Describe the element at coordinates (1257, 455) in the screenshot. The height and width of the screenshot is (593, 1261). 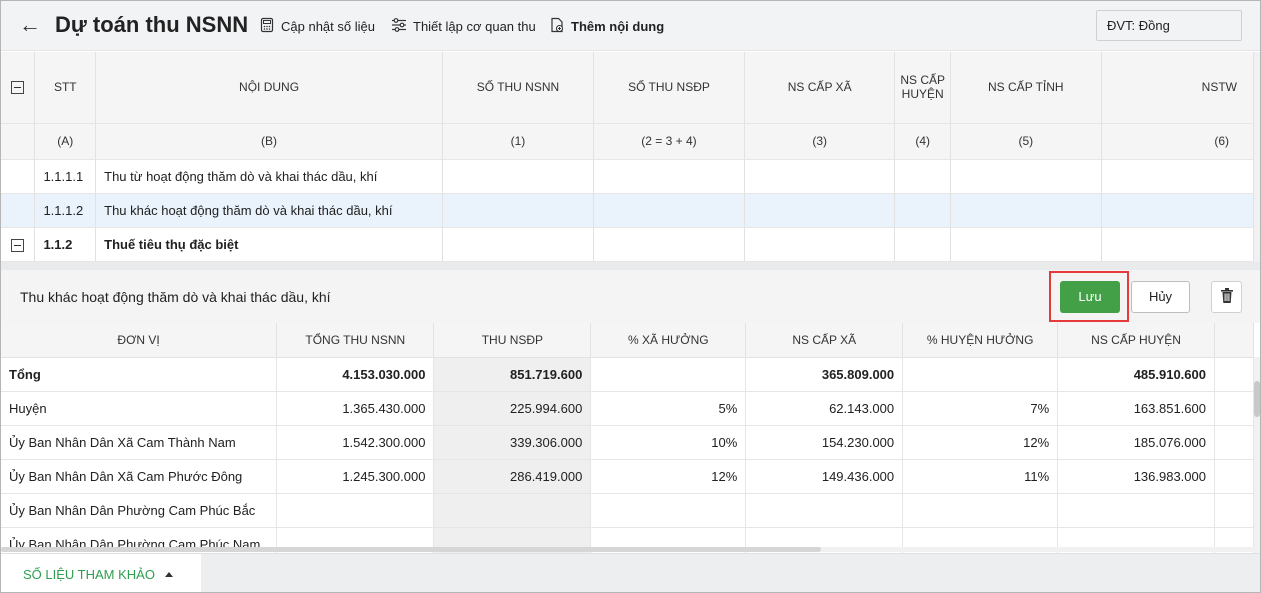
I see `allocation-vertical-scrollbar` at that location.